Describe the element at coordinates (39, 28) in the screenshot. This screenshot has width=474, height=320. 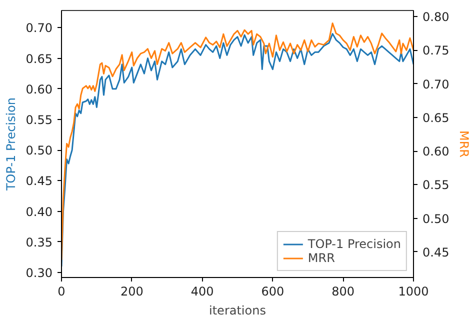
I see `y-tick-label: 0.70` at that location.